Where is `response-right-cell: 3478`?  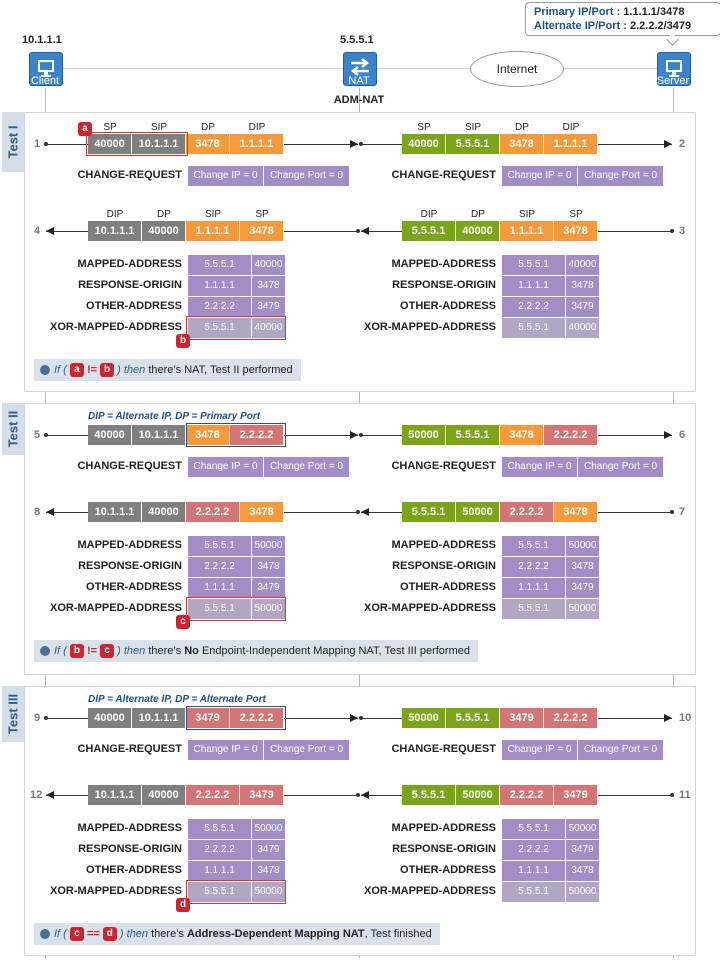 response-right-cell: 3478 is located at coordinates (576, 231).